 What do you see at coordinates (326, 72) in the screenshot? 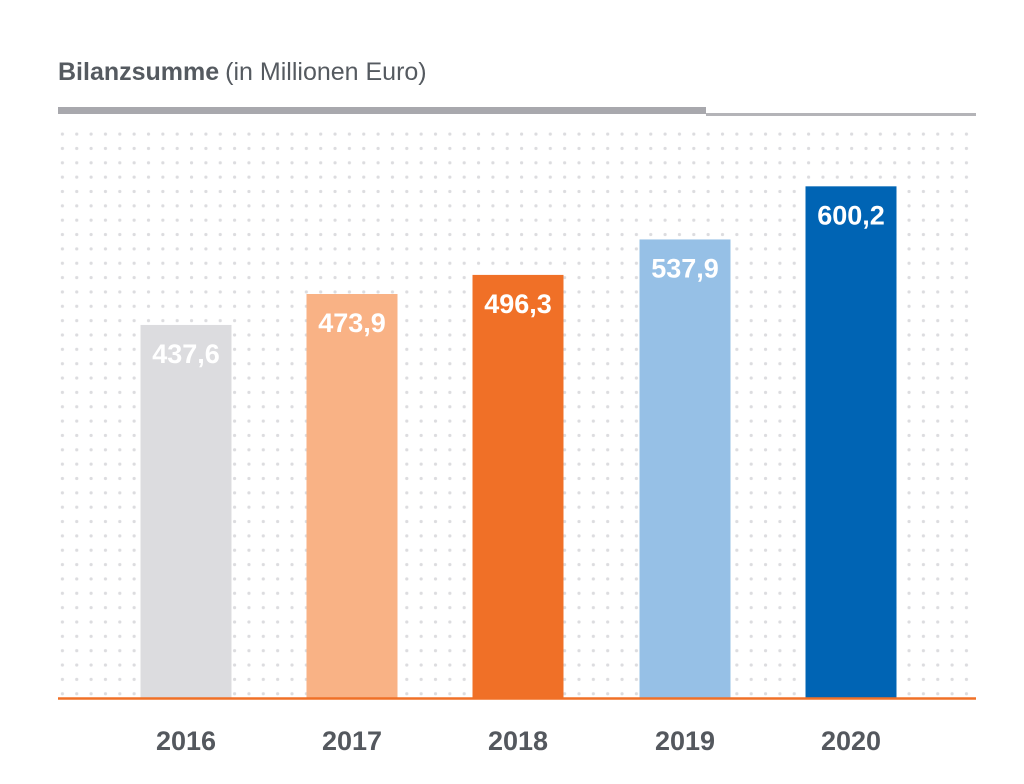
I see `chart-subtitle: (in Millionen Euro)` at bounding box center [326, 72].